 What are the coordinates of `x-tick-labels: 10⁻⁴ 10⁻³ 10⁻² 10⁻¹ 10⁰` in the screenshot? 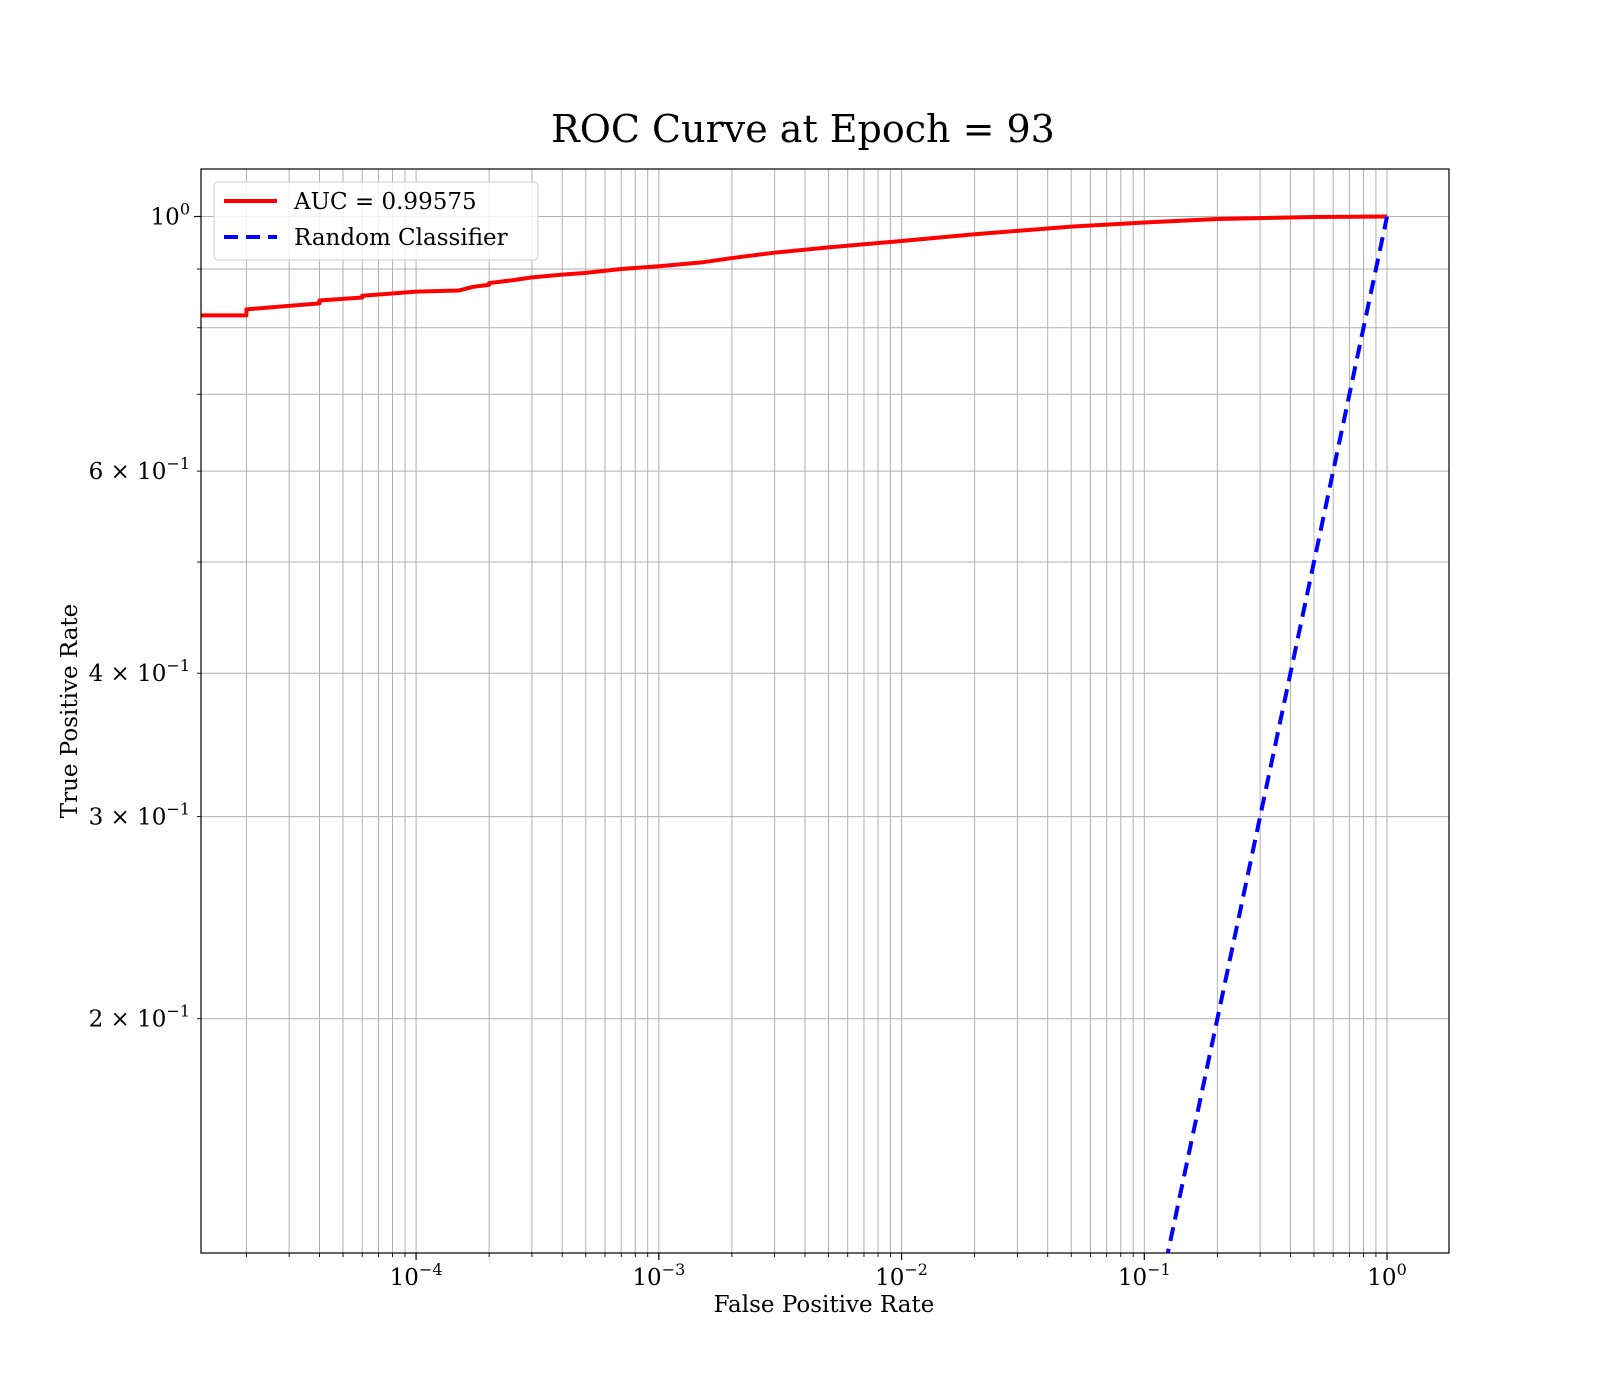 It's located at (898, 1275).